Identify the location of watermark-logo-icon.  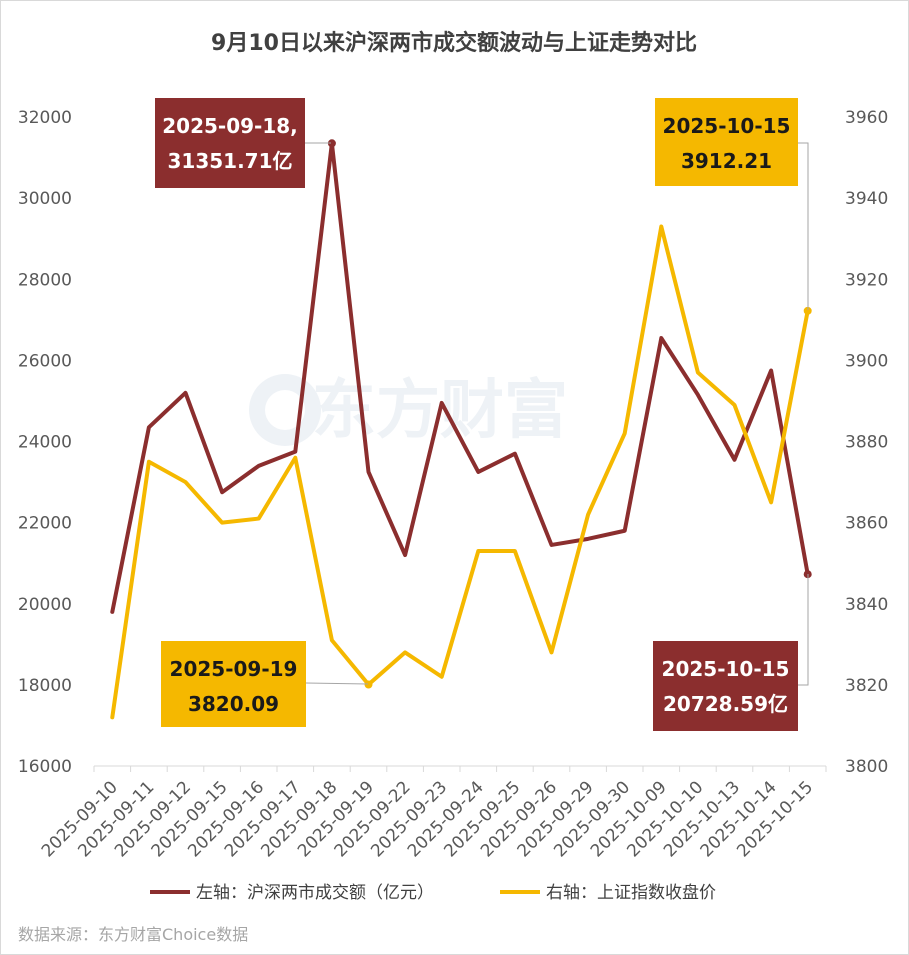
(285, 410).